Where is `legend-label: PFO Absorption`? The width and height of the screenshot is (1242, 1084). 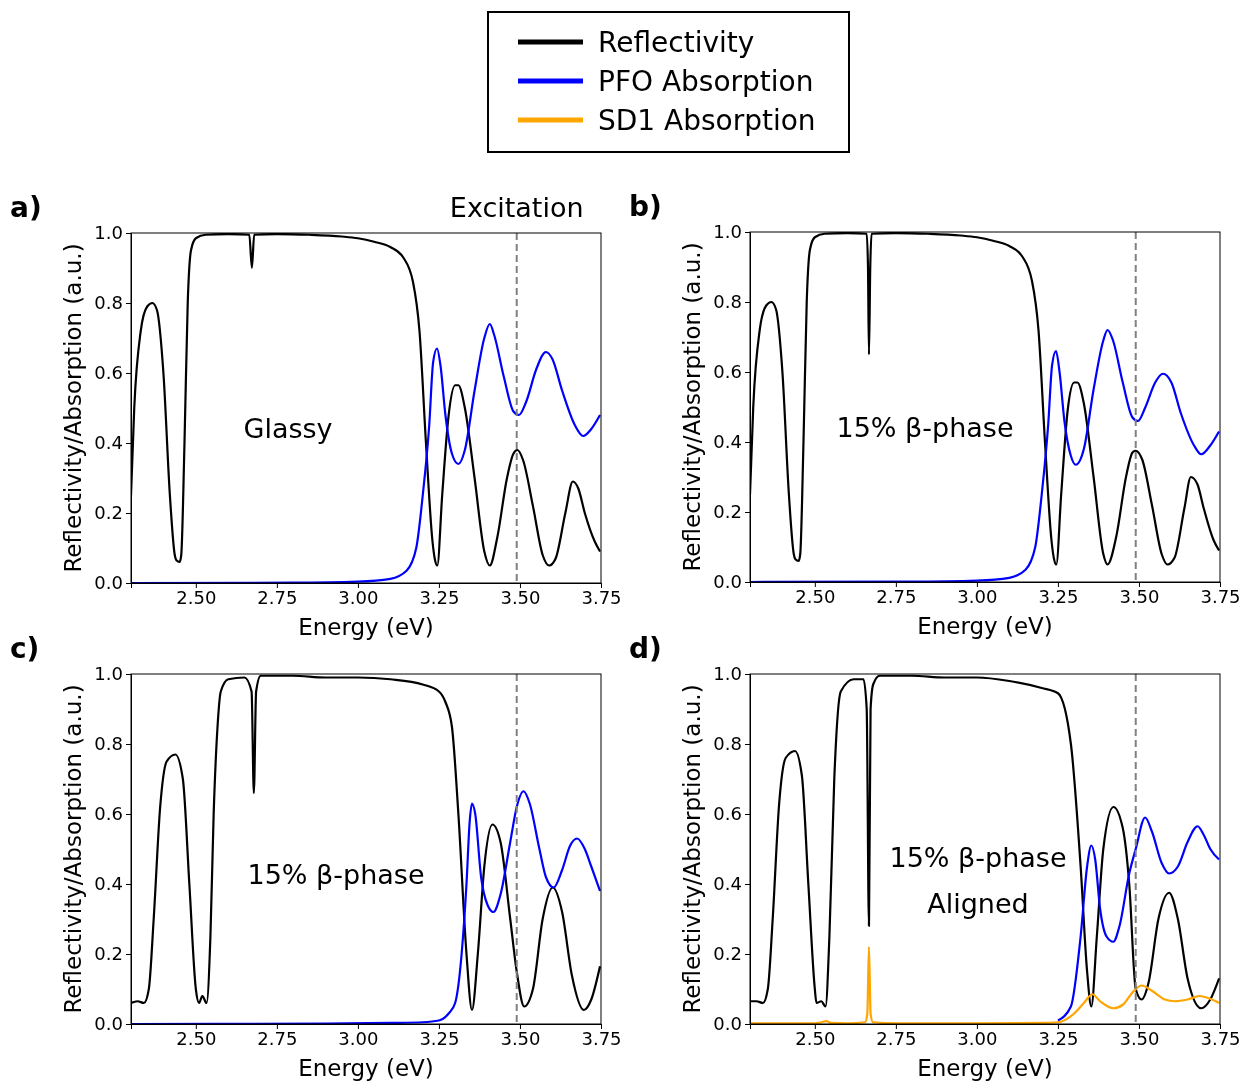 legend-label: PFO Absorption is located at coordinates (706, 81).